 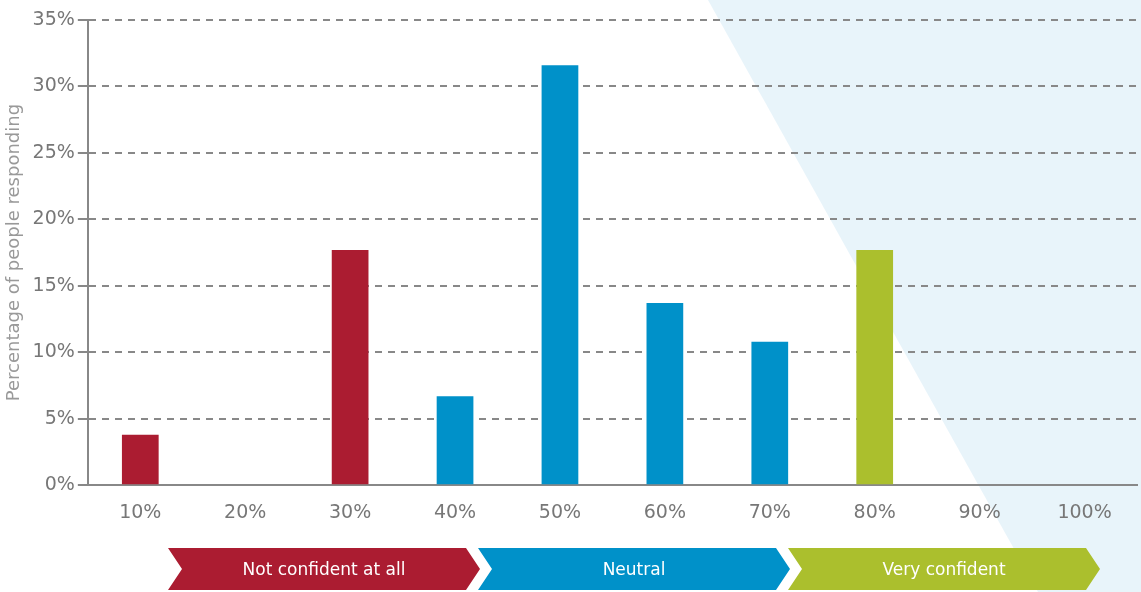 I want to click on x-tick-label: 40%, so click(x=455, y=510).